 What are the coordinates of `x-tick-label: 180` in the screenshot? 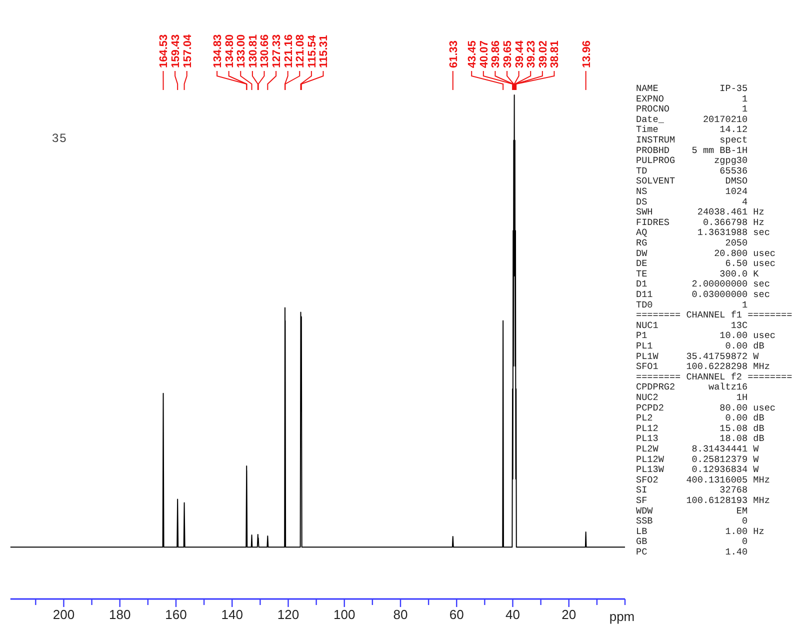 It's located at (120, 614).